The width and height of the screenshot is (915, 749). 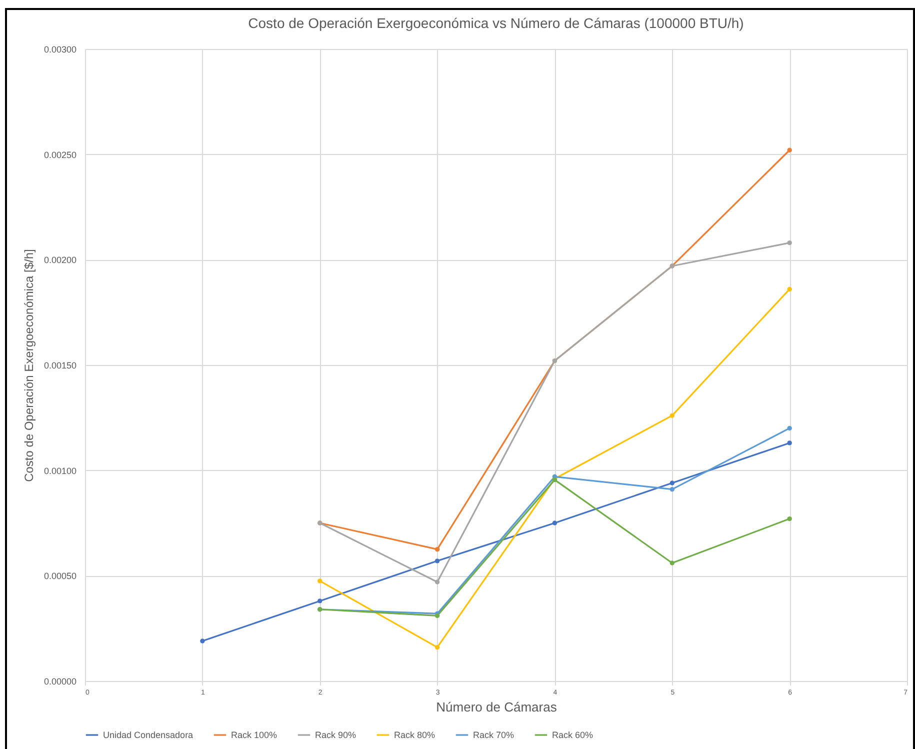 What do you see at coordinates (29, 365) in the screenshot?
I see `y-axis-title: Costo de Operación Exergoeconómica [$/h]` at bounding box center [29, 365].